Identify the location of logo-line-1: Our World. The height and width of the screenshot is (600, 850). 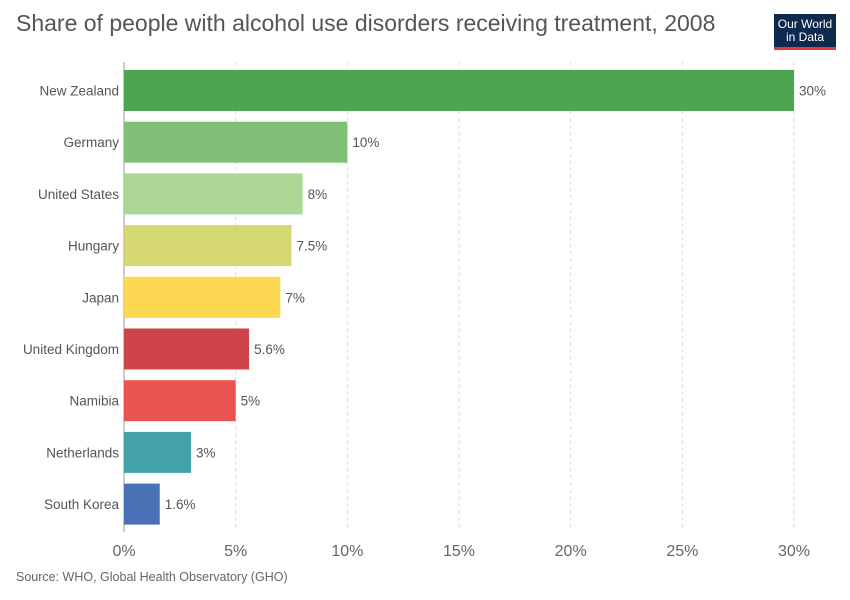
(805, 24).